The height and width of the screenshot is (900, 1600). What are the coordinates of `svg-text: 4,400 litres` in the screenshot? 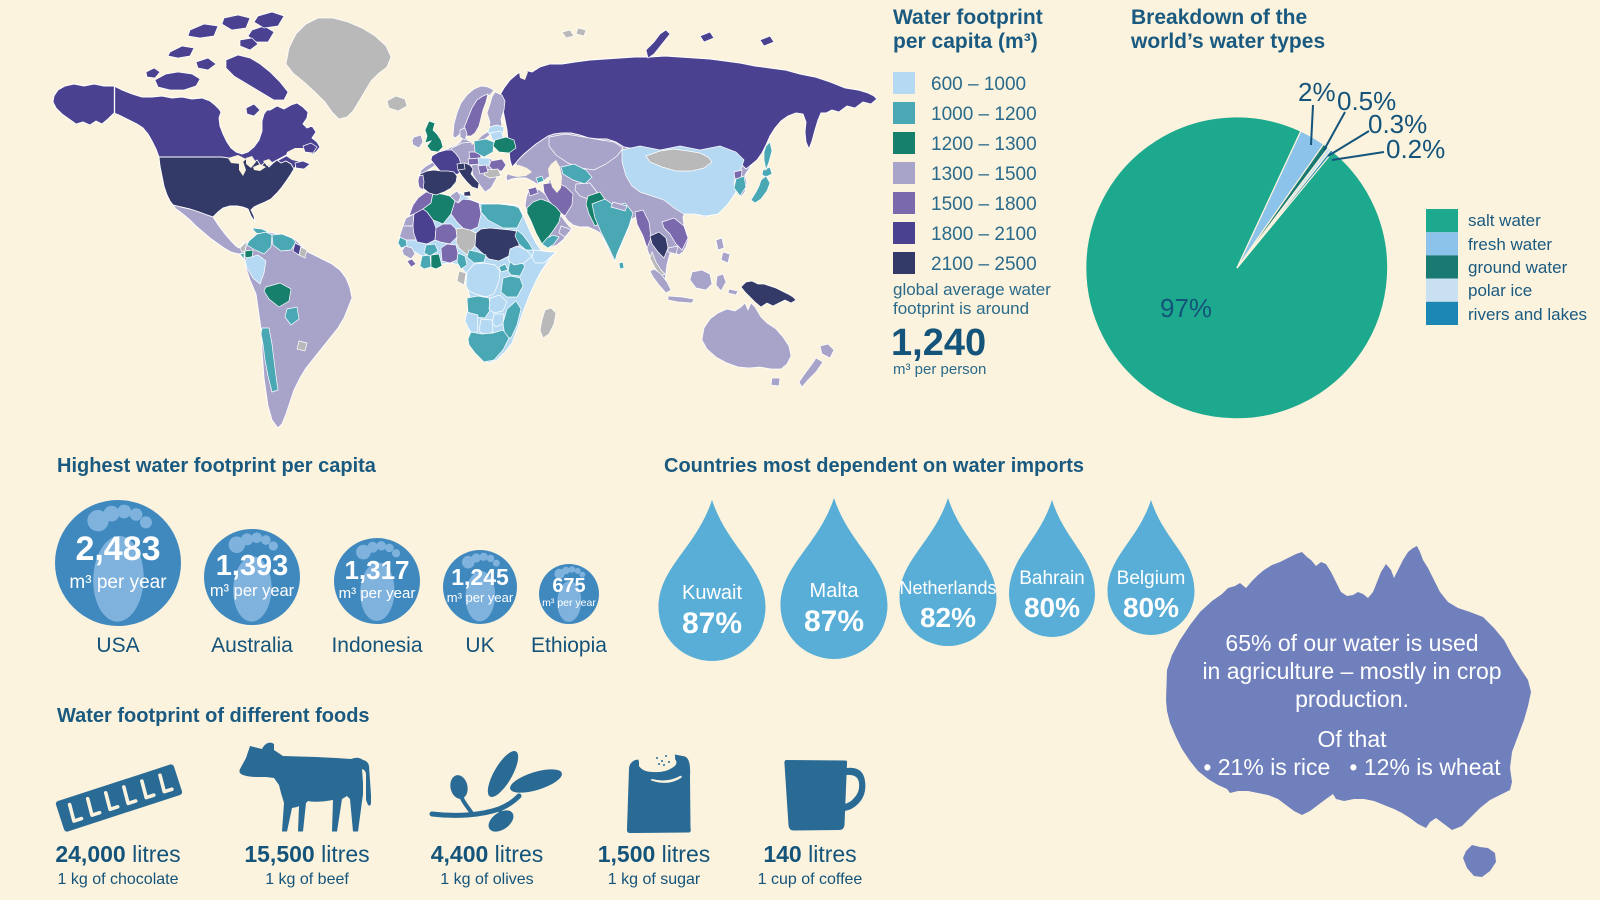 It's located at (487, 854).